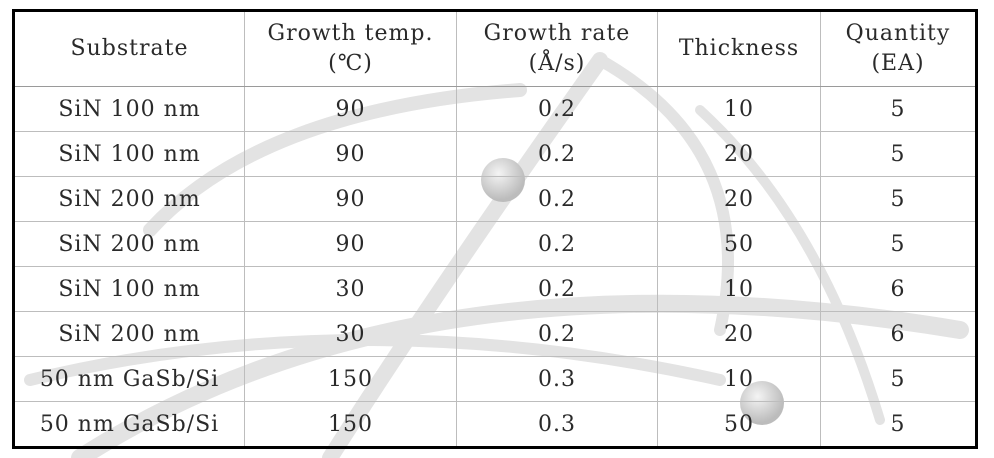 This screenshot has width=994, height=458. I want to click on table-row: 50 nm GaSb/Si 150 0.3 10 5, so click(495, 379).